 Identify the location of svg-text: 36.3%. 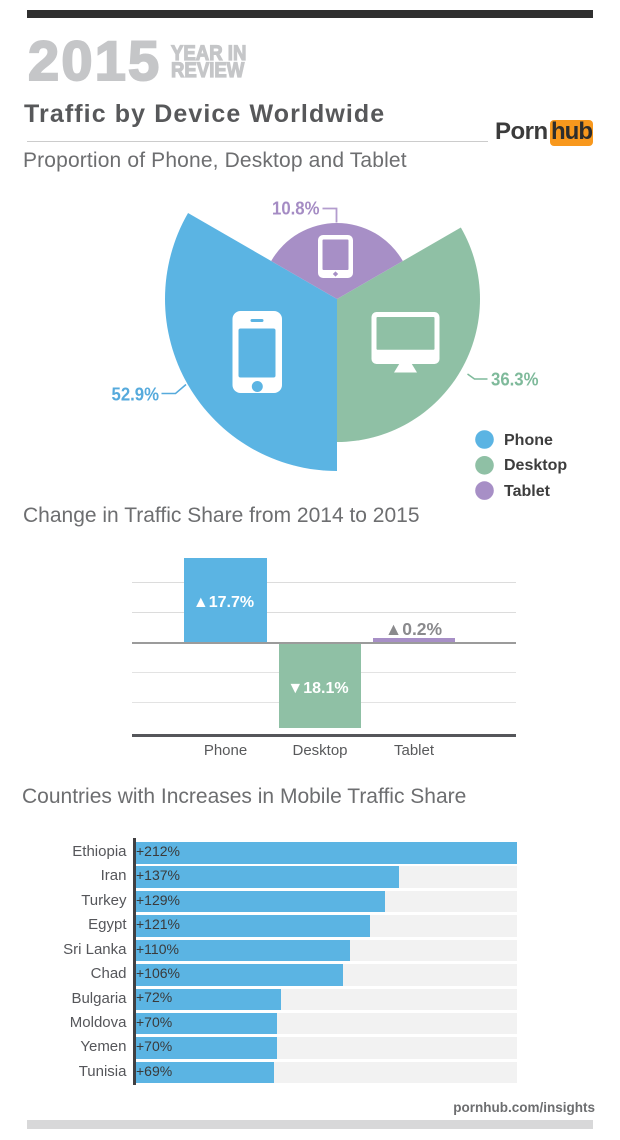
(515, 380).